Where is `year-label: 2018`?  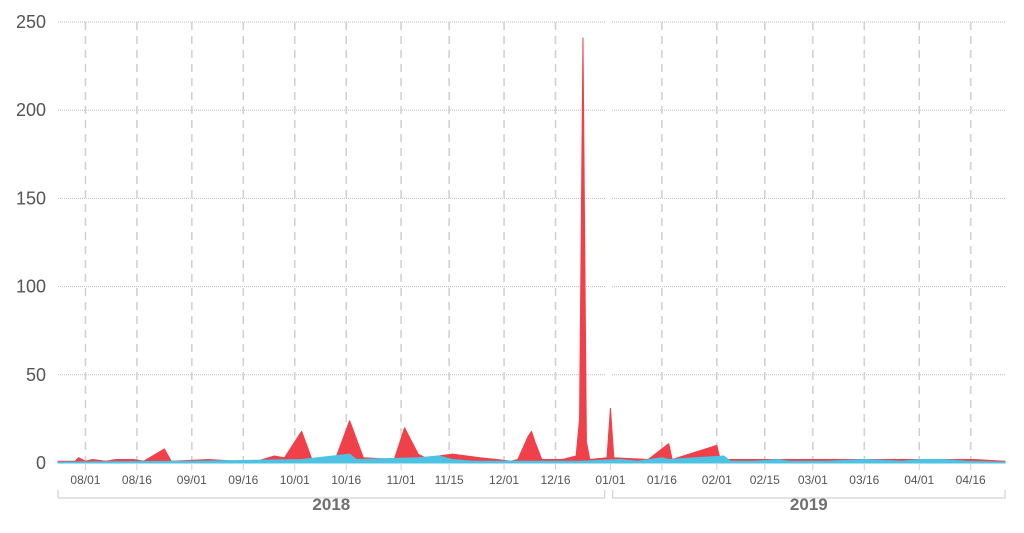
year-label: 2018 is located at coordinates (331, 504).